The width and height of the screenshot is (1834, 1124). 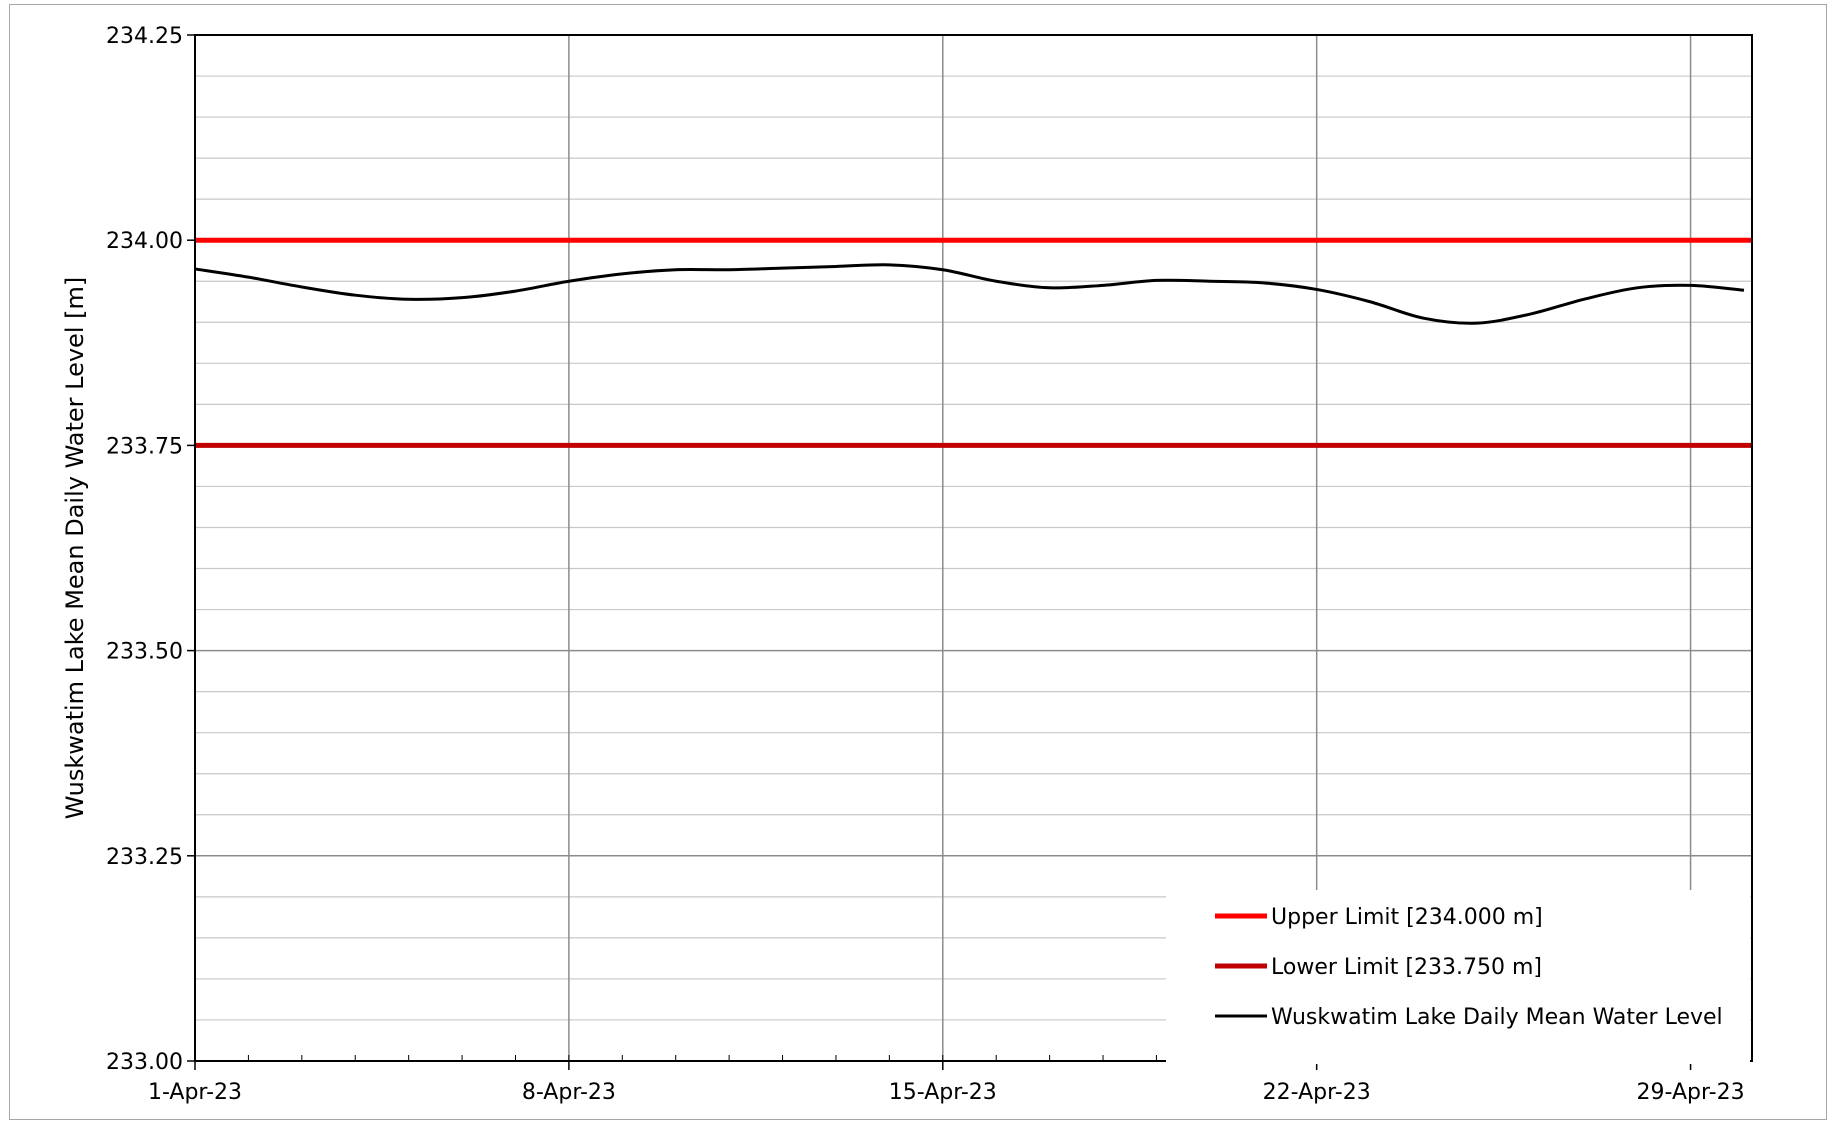 I want to click on x-tick-label: 29-Apr-23, so click(x=1691, y=1092).